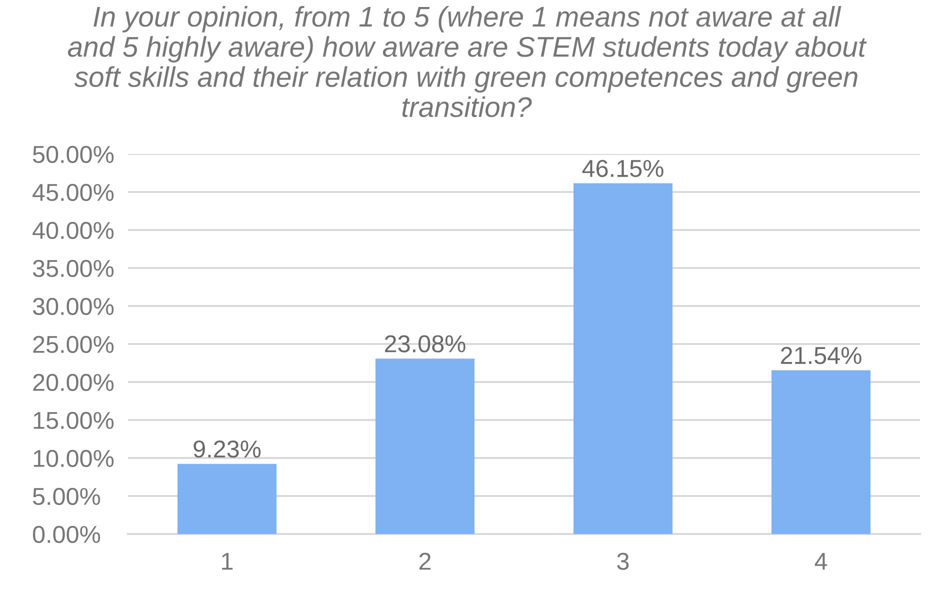  I want to click on x-tick-label: 4, so click(821, 561).